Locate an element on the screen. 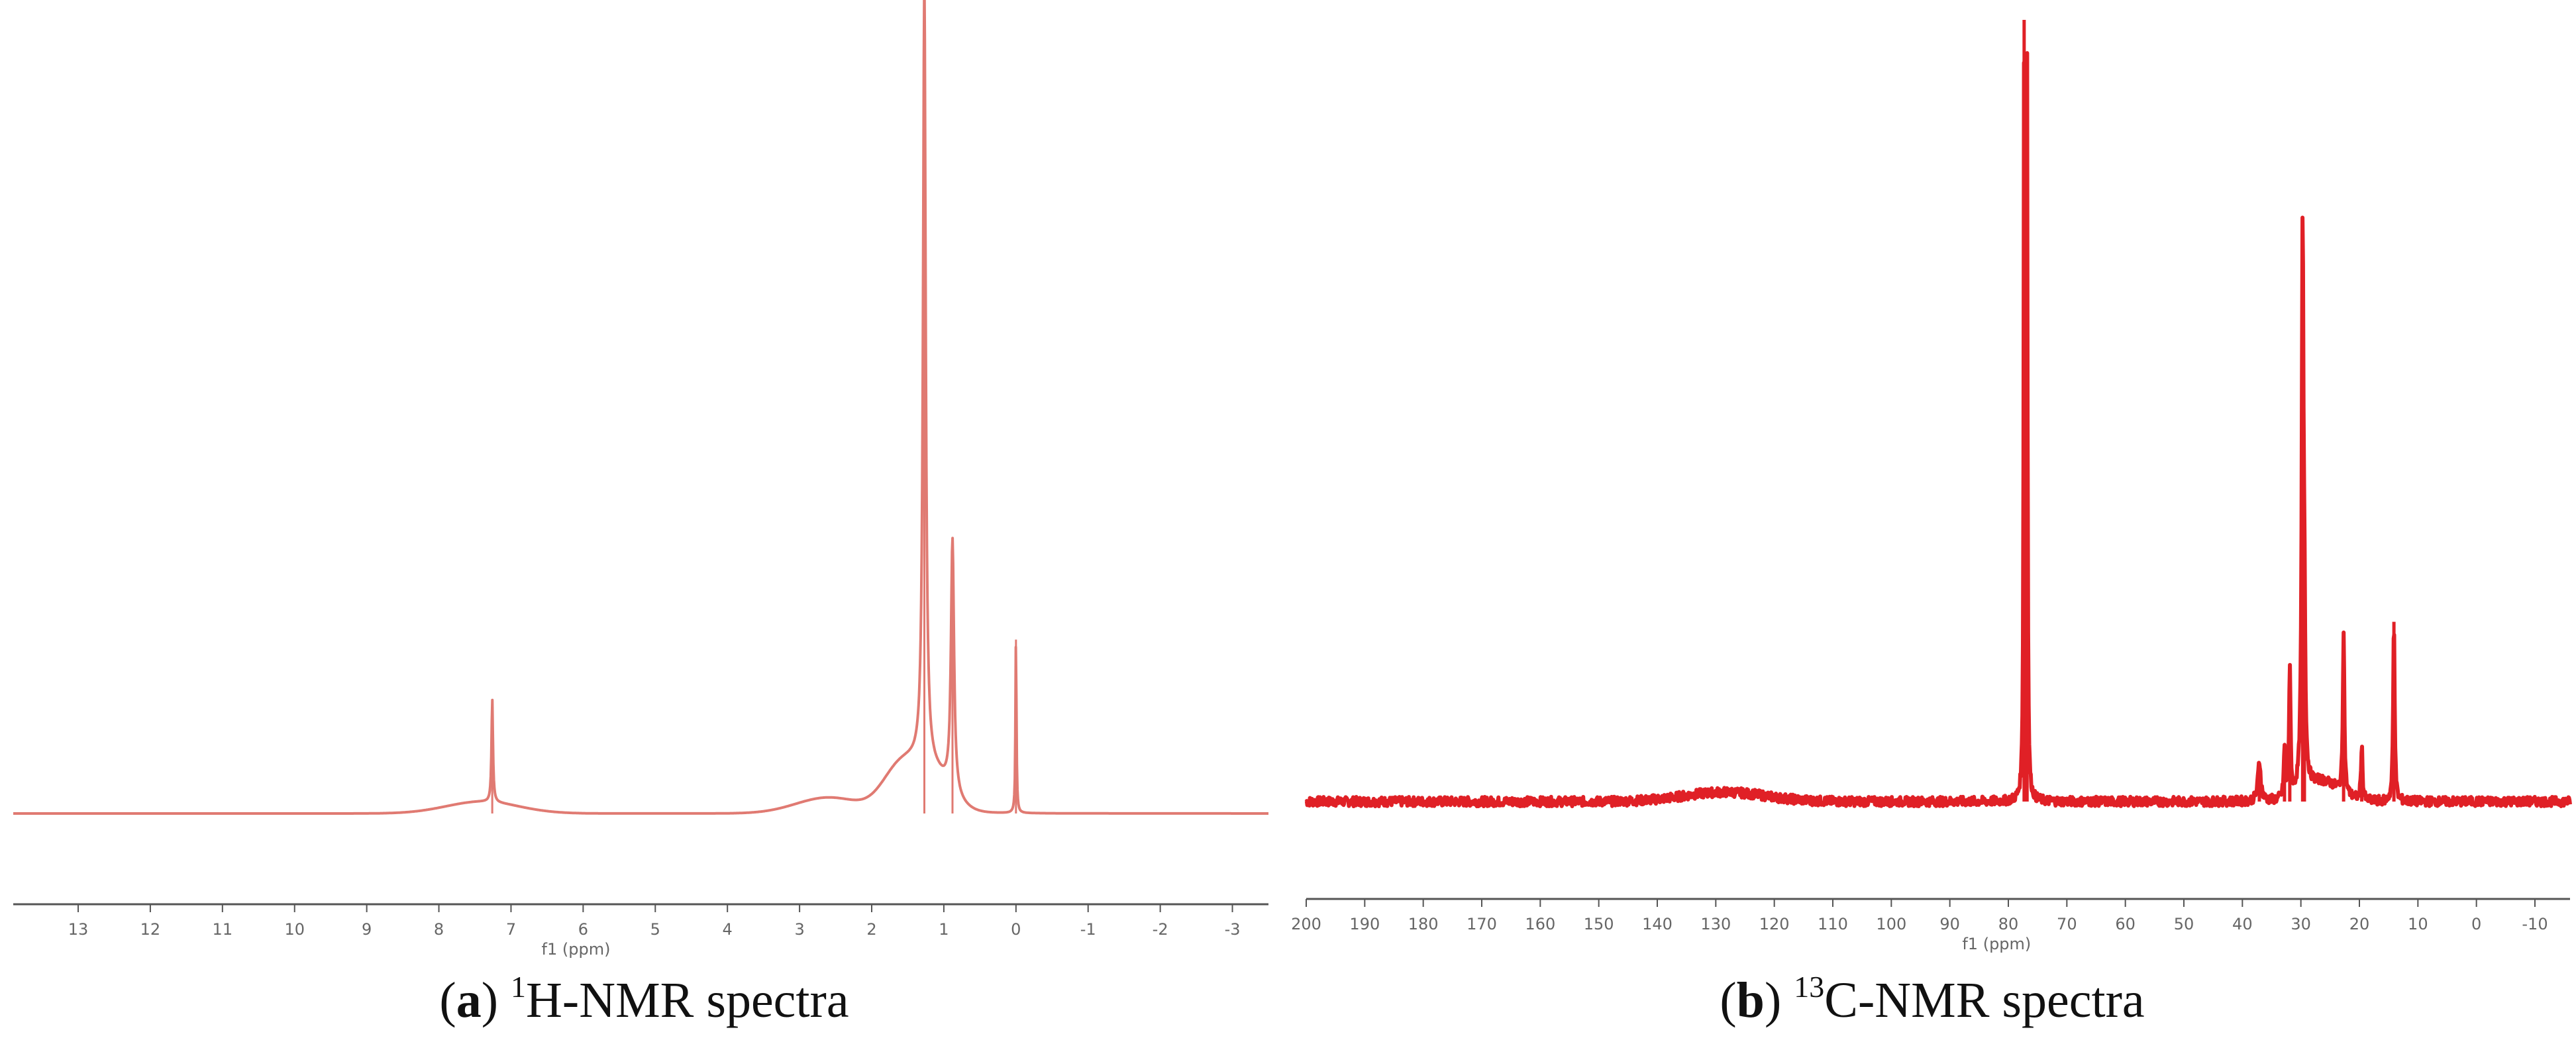  c-nmr-tick-label: 10 is located at coordinates (2418, 924).